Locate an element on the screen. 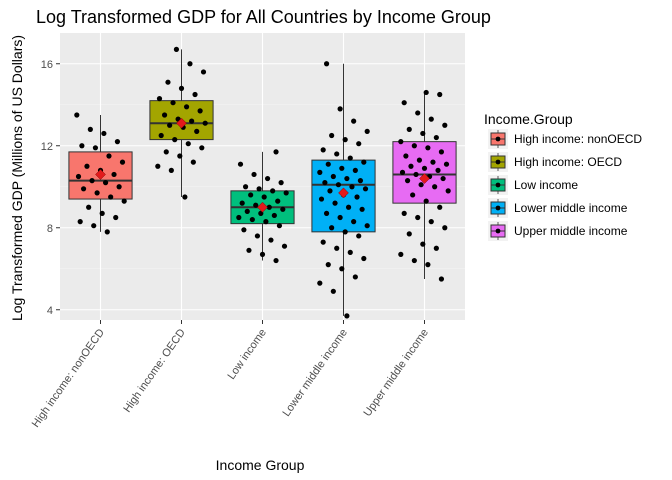  box-group is located at coordinates (424, 185).